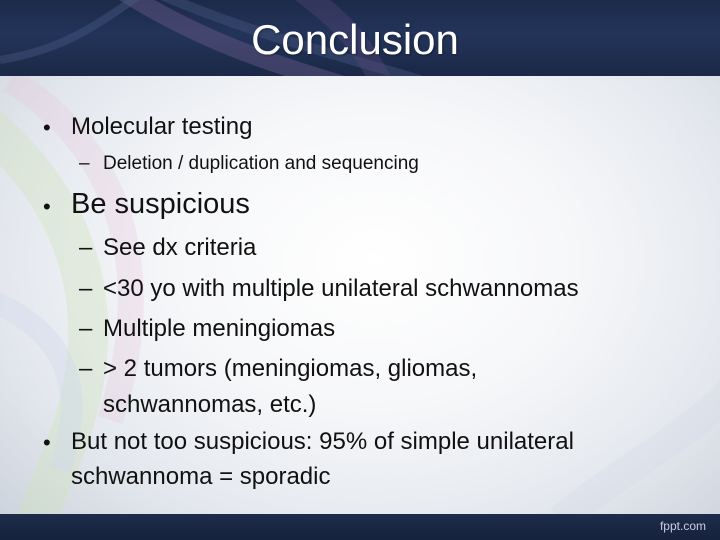  What do you see at coordinates (211, 38) in the screenshot?
I see `title-bar-dna-art` at bounding box center [211, 38].